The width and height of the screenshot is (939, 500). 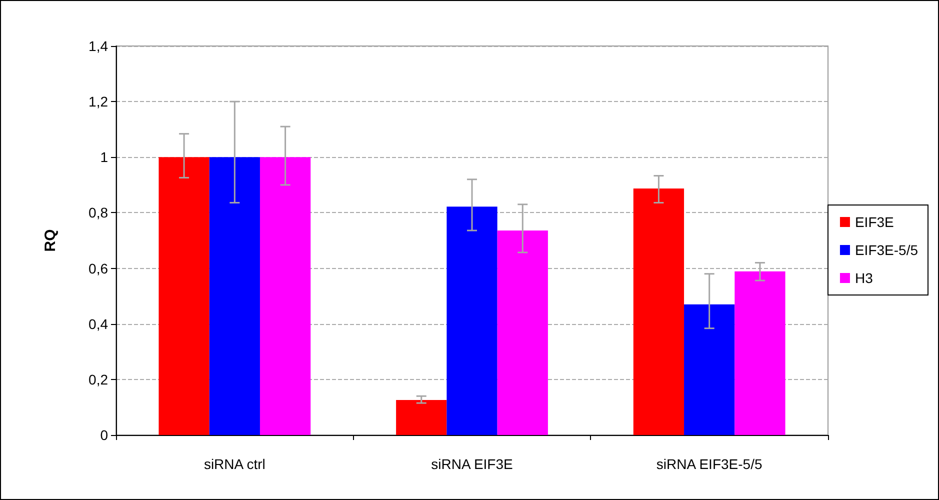 I want to click on y-tick-label: 0,6, so click(x=98, y=268).